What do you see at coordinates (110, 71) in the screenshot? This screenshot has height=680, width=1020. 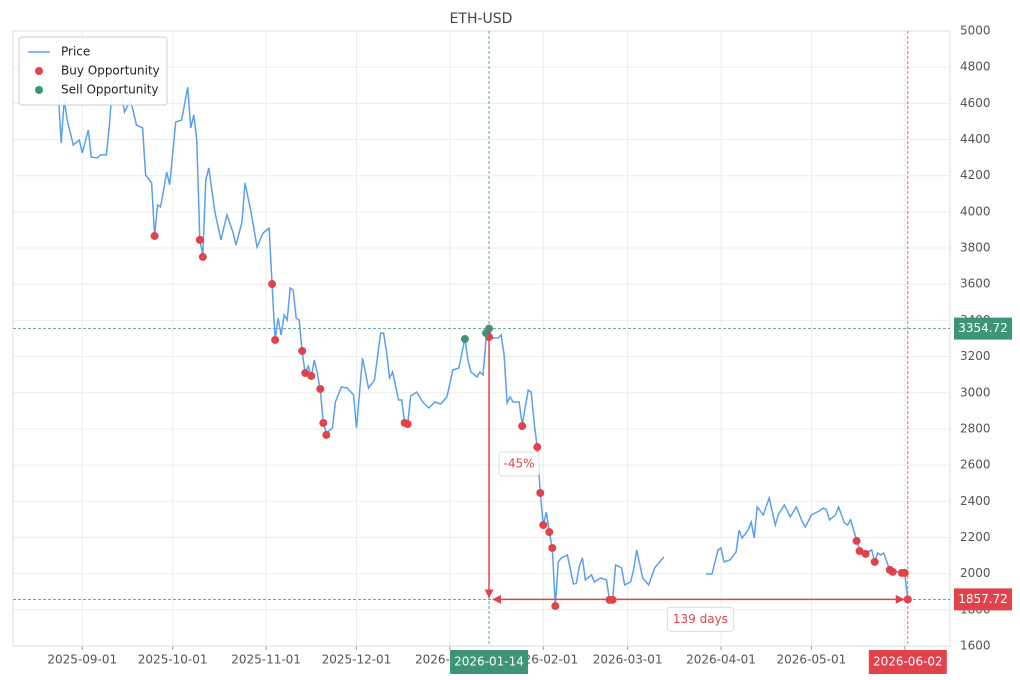 I see `legend-label: Buy Opportunity` at bounding box center [110, 71].